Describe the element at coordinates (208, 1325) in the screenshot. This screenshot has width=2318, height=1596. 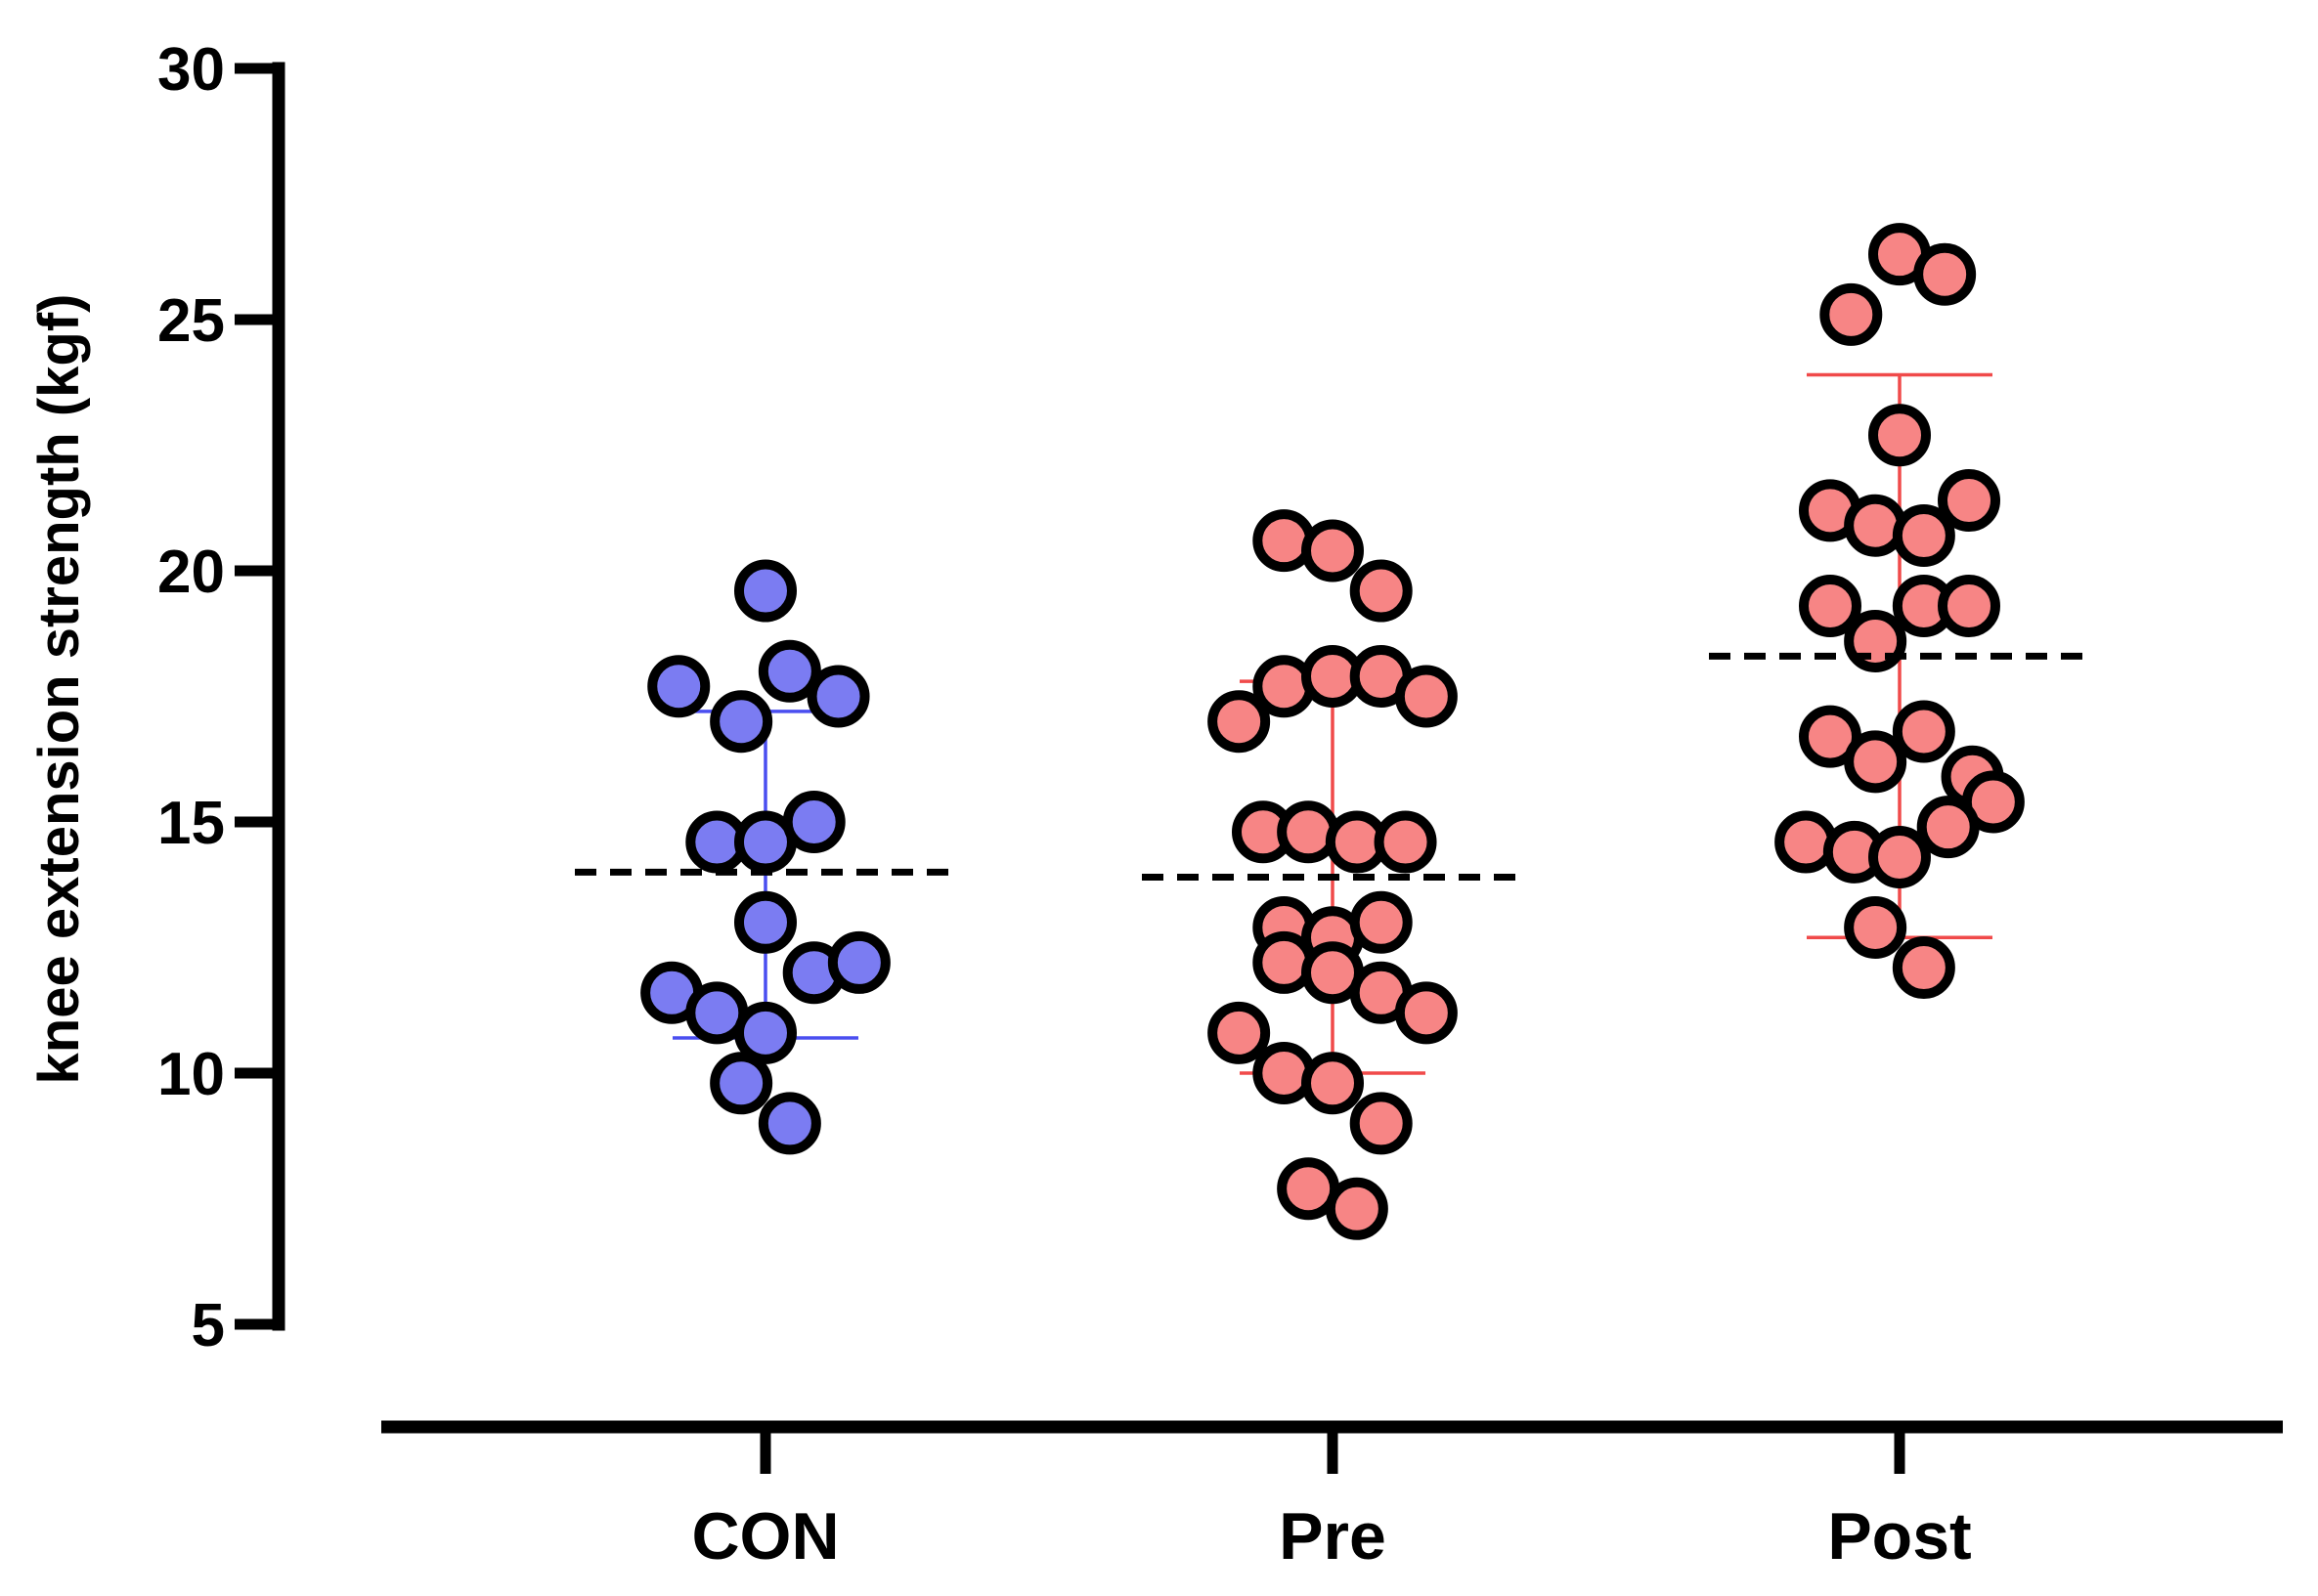
I see `y-tick-label: 5` at that location.